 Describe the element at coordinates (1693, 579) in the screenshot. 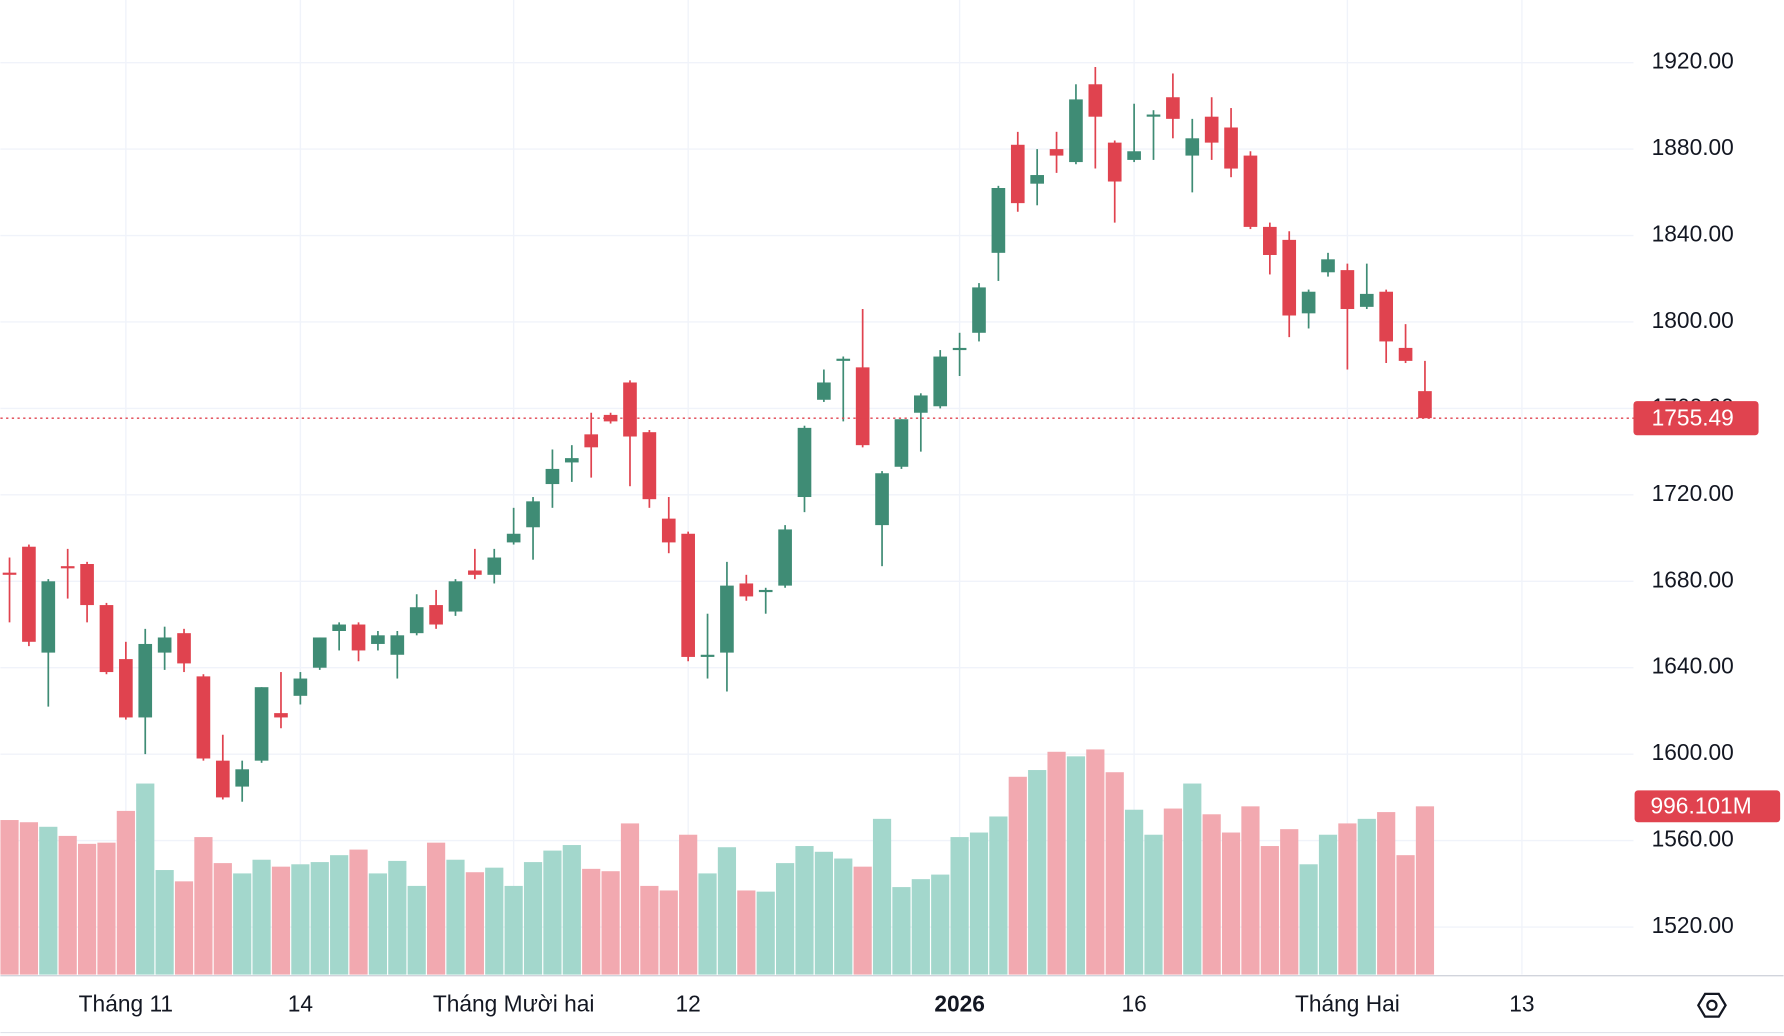

I see `y-tick-label: 1680.00` at that location.